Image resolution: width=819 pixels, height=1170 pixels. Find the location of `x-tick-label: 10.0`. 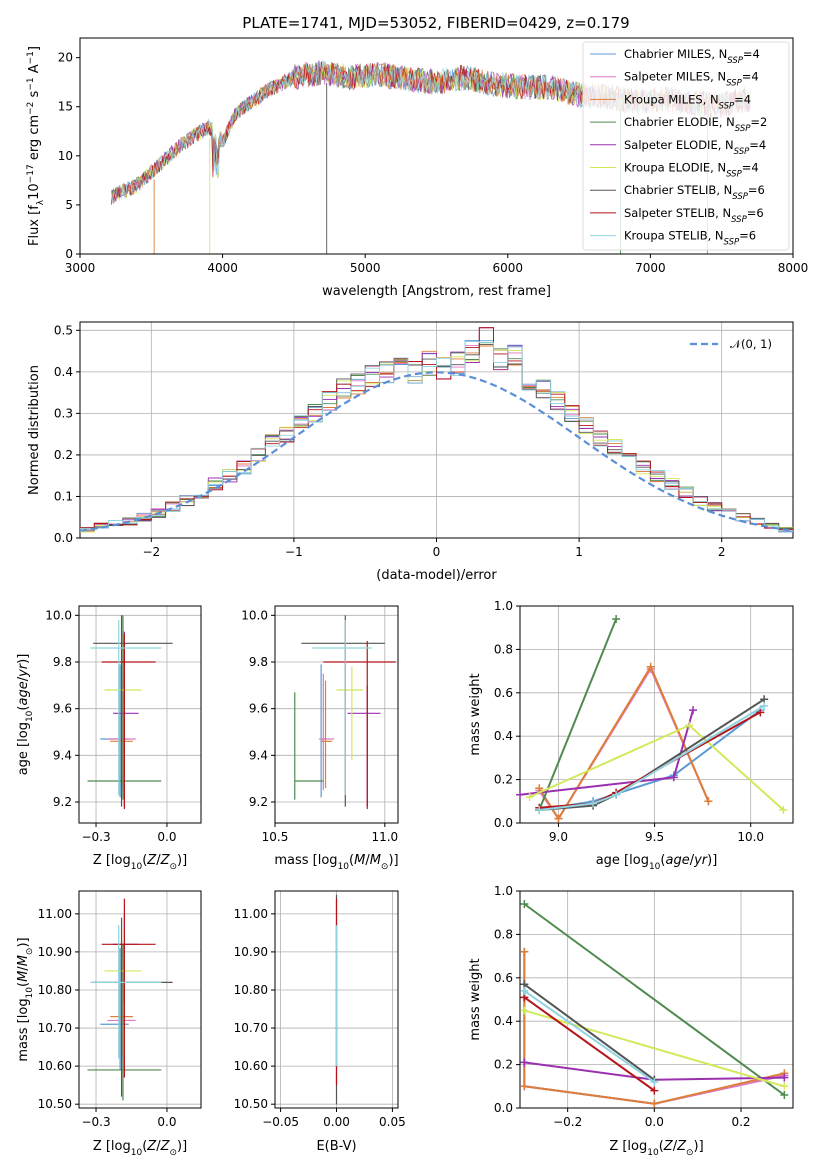

x-tick-label: 10.0 is located at coordinates (750, 837).